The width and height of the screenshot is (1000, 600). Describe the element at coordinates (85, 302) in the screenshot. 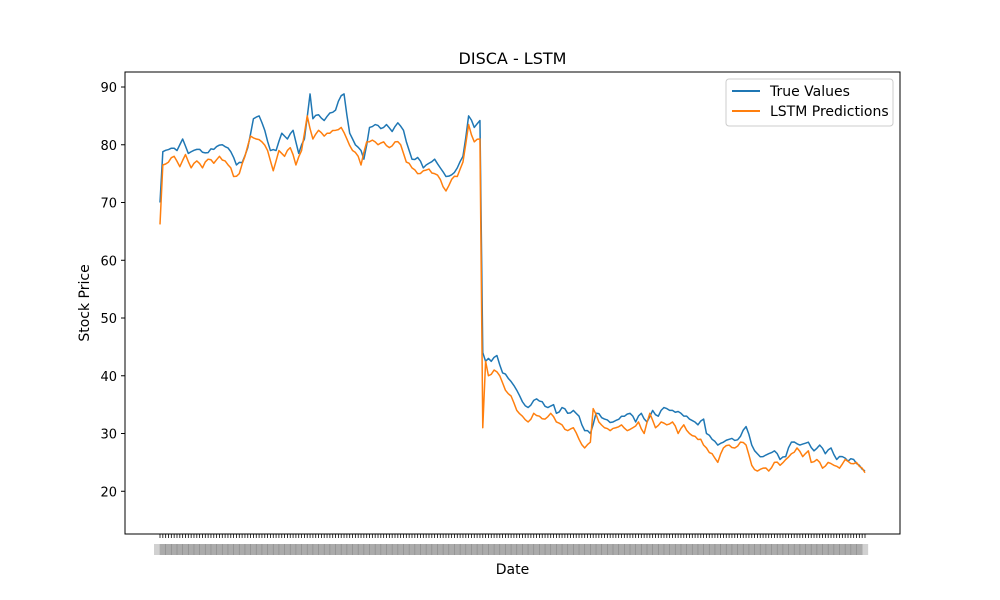

I see `y-axis-label: Stock Price` at that location.